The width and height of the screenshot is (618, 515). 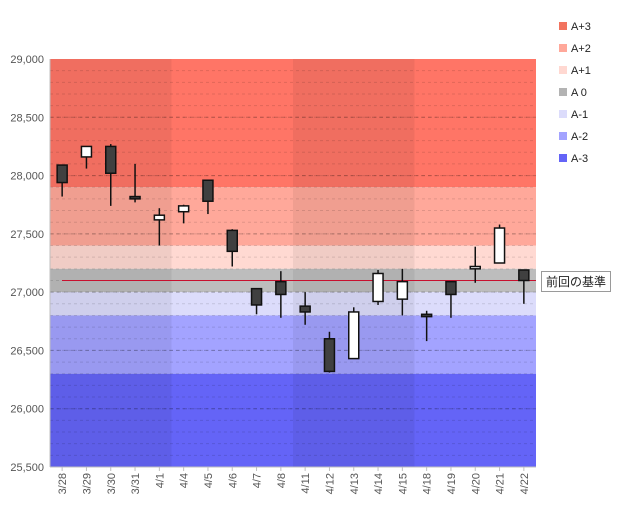 I want to click on y-tick-label: 27,000, so click(x=27, y=293).